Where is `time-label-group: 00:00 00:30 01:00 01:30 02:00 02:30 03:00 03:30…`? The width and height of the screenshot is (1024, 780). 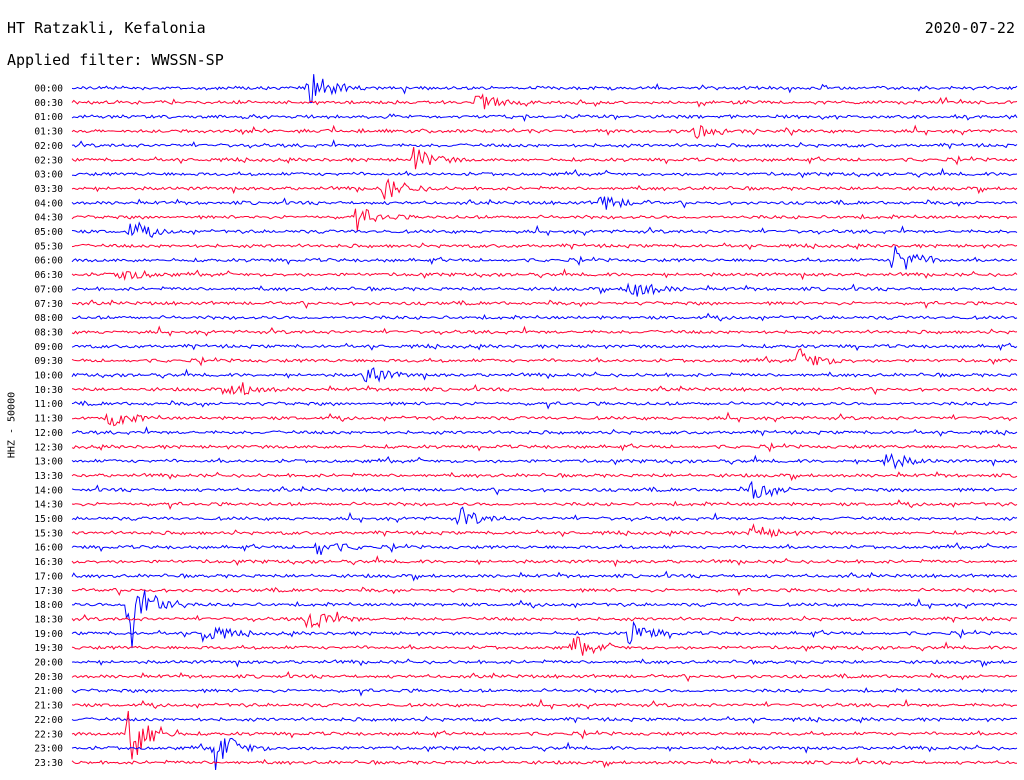 time-label-group: 00:00 00:30 01:00 01:30 02:00 02:30 03:00 03:30… is located at coordinates (48, 426).